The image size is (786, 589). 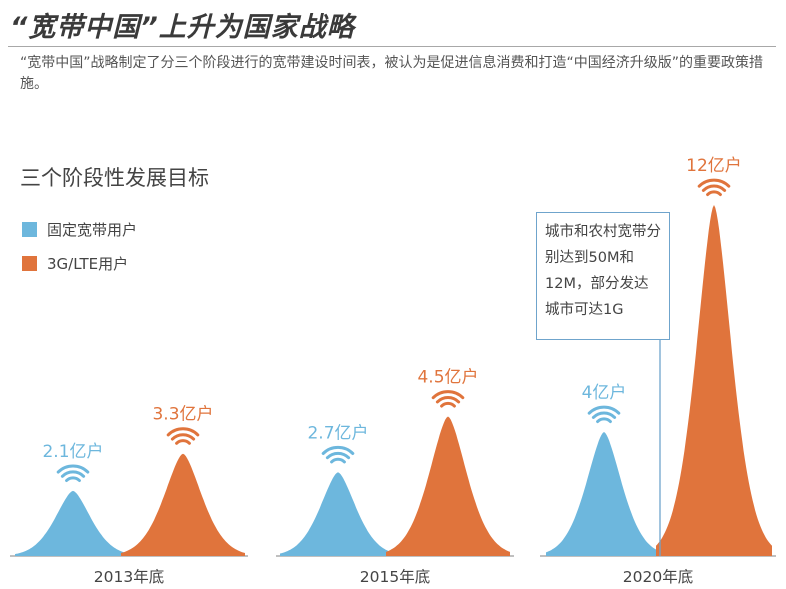 I want to click on category-label: 2015年底, so click(x=395, y=577).